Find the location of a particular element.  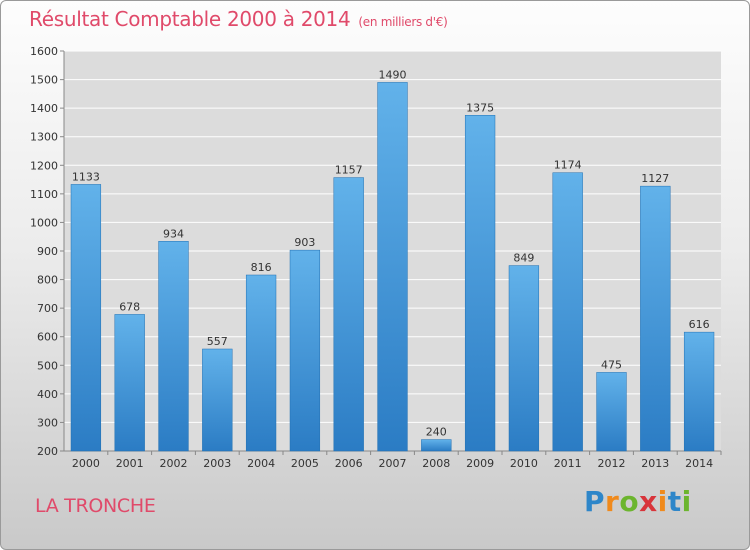

data-label: 1375 is located at coordinates (480, 107).